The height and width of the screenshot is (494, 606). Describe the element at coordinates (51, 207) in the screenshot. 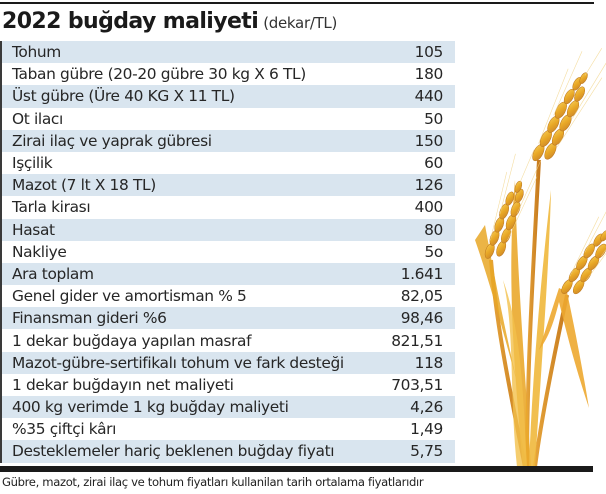

I see `row-label: Tarla kirası` at that location.